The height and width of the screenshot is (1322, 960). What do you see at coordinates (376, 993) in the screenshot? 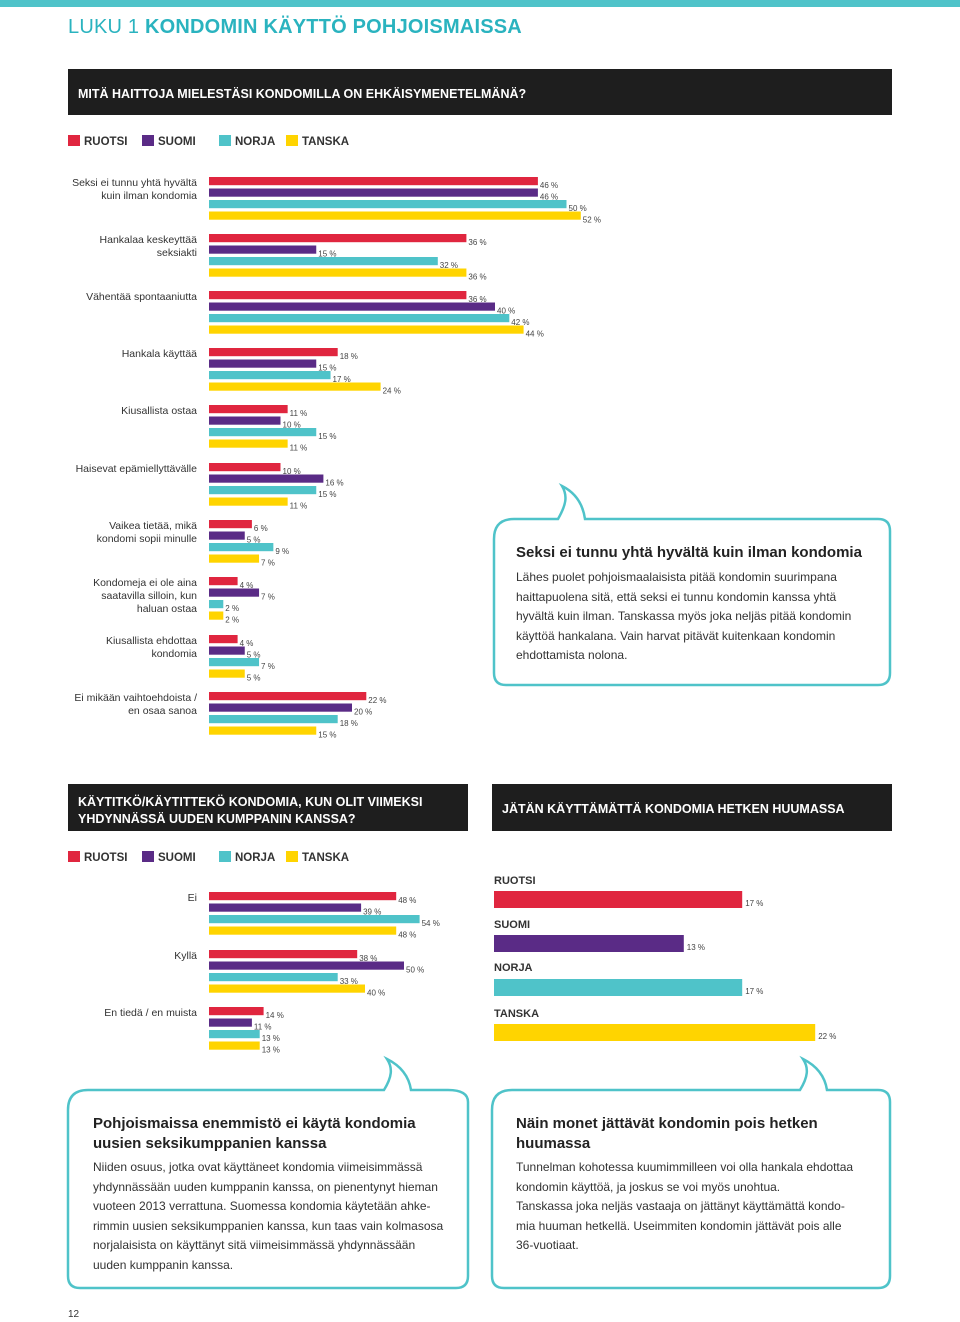
I see `data-label: 40 %` at bounding box center [376, 993].